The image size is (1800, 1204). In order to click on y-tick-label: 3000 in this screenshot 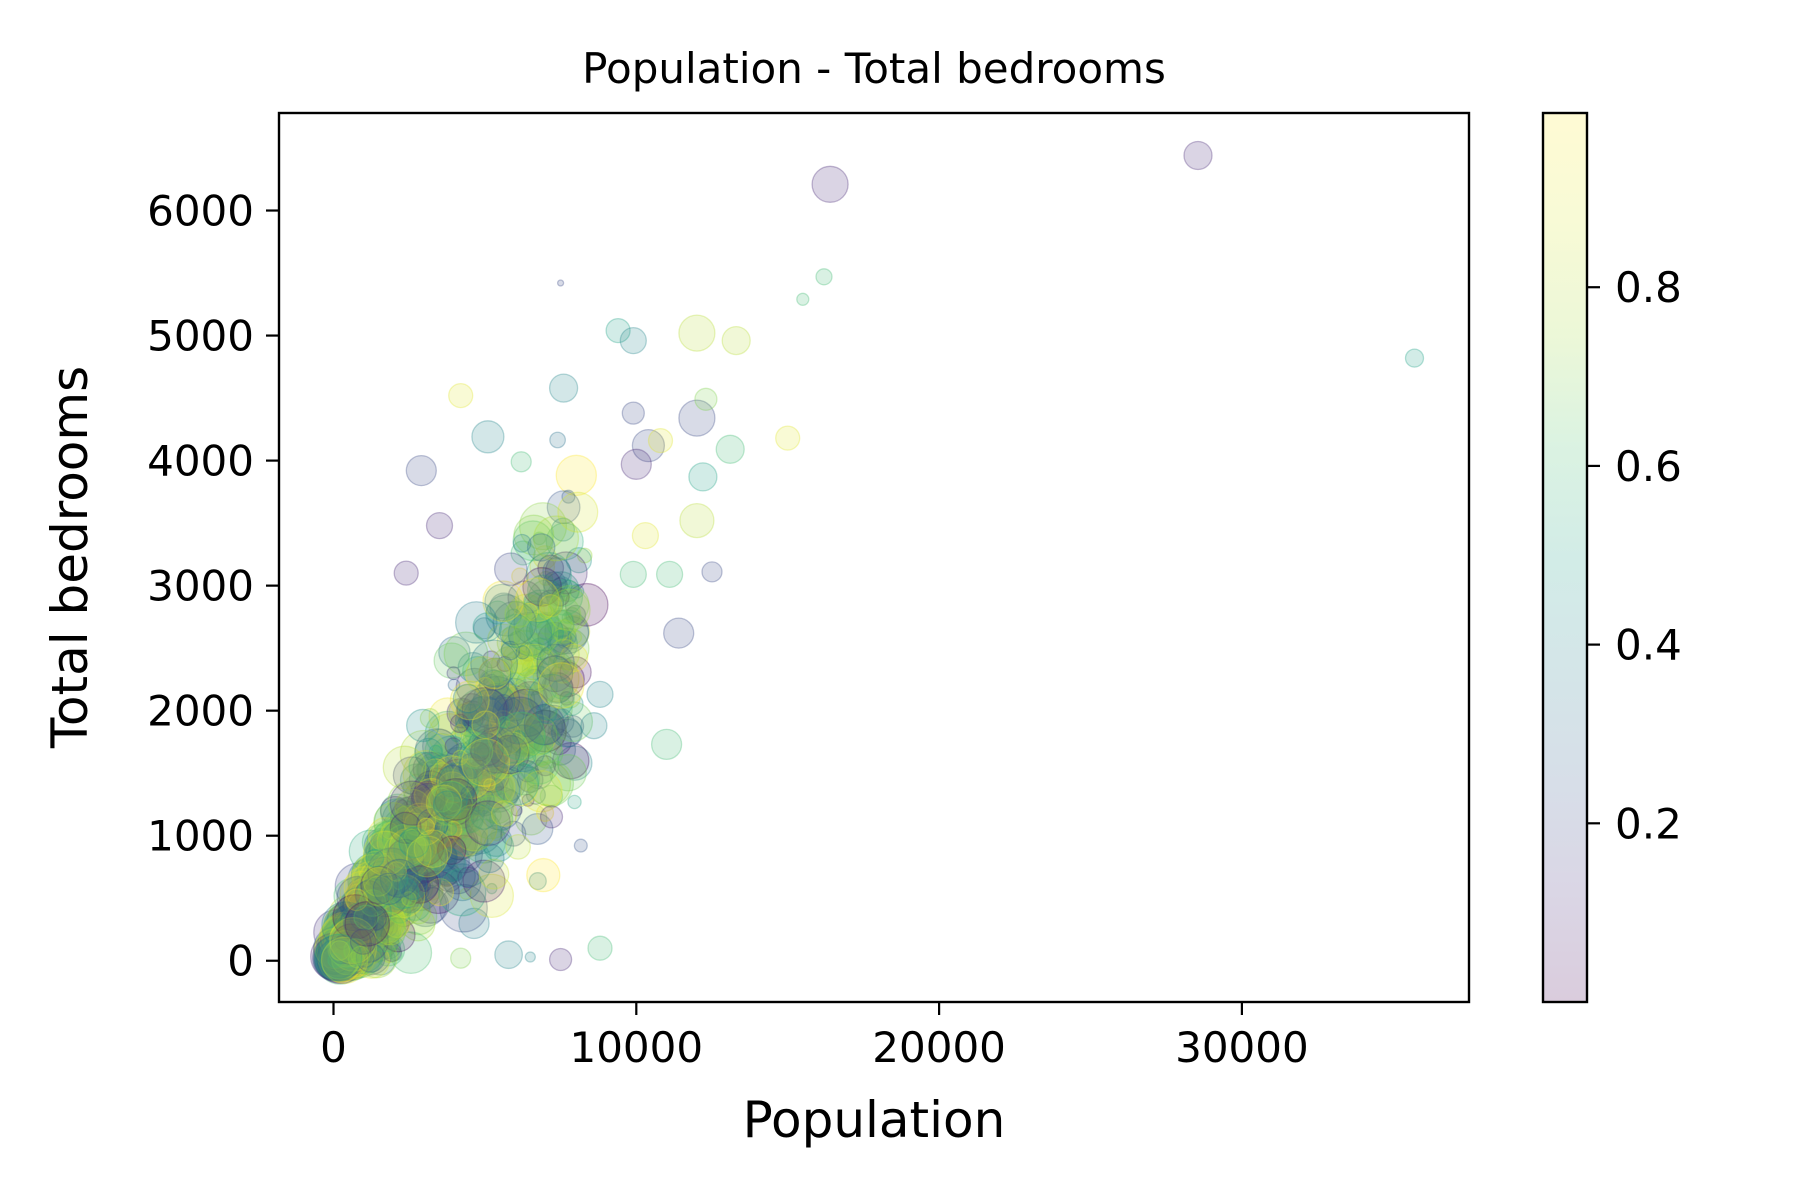, I will do `click(200, 586)`.